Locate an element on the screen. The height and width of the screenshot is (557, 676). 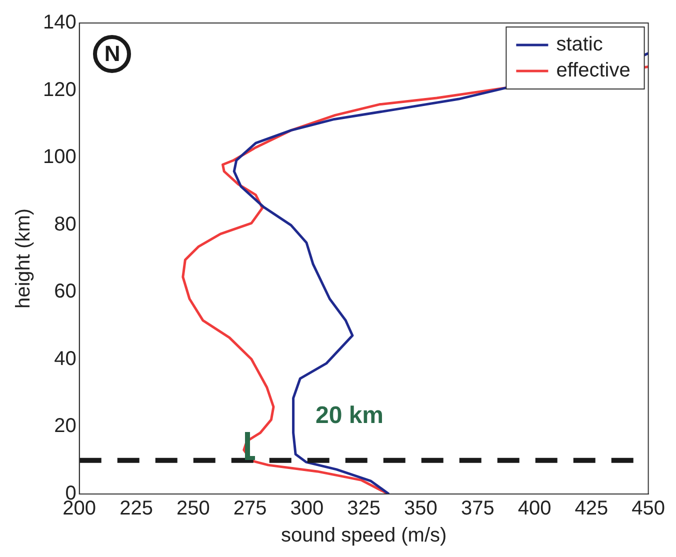
y-tick-label: 40 is located at coordinates (65, 359).